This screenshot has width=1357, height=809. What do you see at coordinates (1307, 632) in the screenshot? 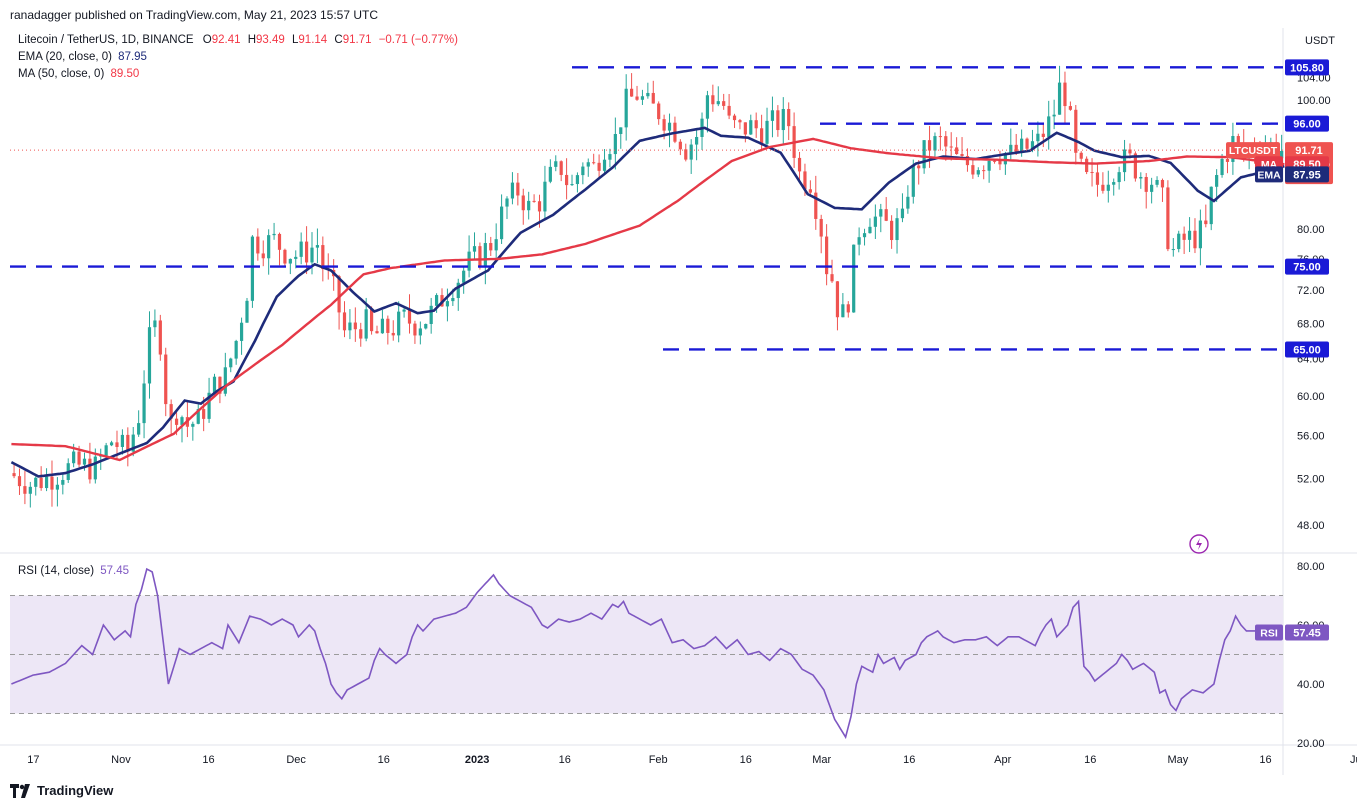
I see `rsi-tag-value` at bounding box center [1307, 632].